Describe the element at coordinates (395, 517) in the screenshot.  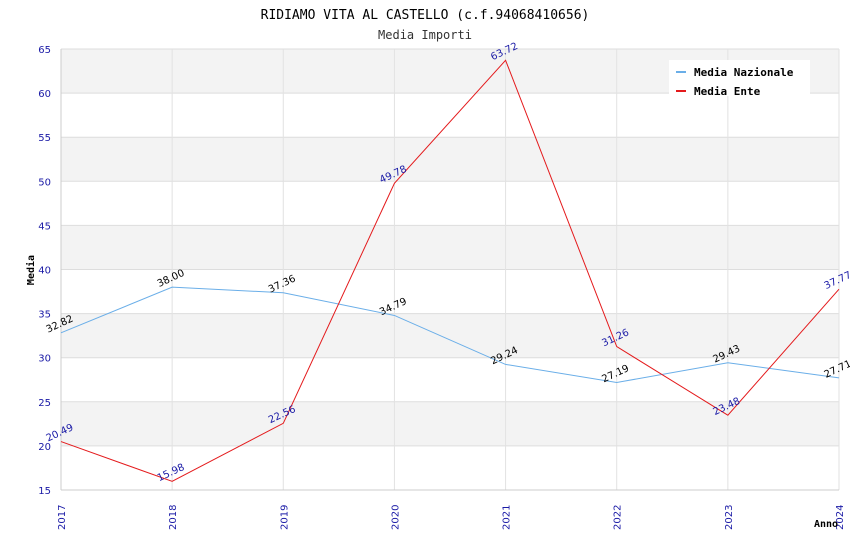
I see `x-tick-label: 2020` at that location.